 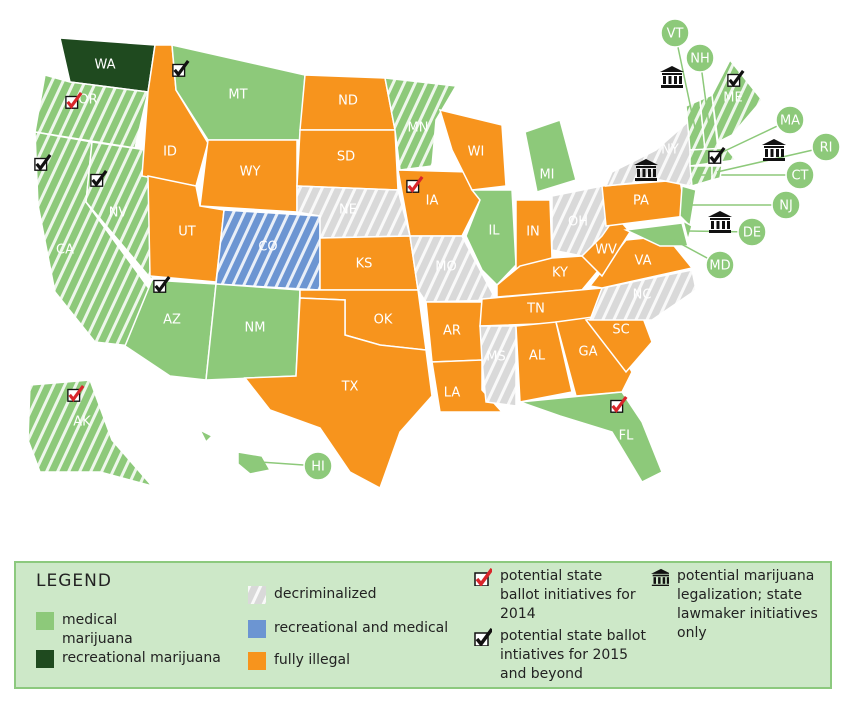 What do you see at coordinates (361, 594) in the screenshot?
I see `legend-item: decriminalized` at bounding box center [361, 594].